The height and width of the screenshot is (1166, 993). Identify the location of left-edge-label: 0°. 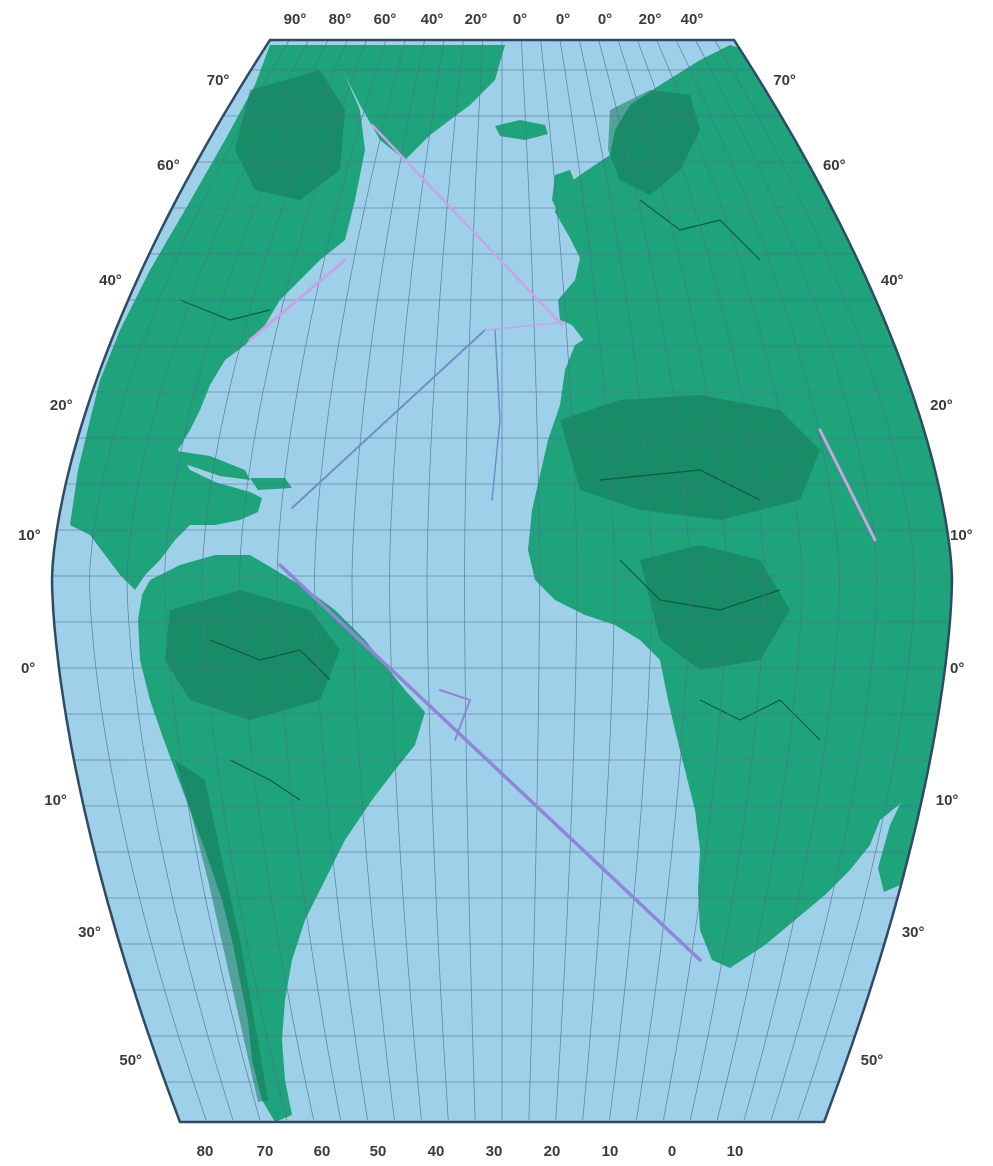
(28, 668).